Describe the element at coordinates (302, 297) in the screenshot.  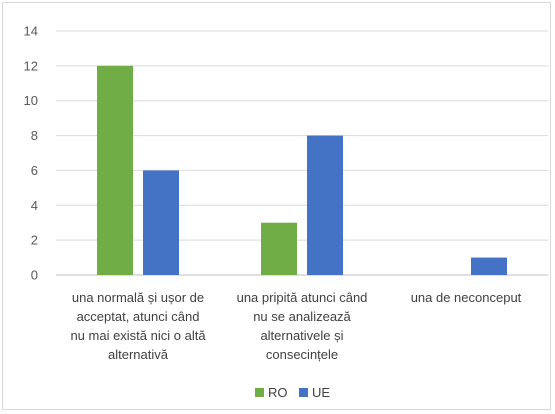
I see `x-category-label-line: una pripită atunci când` at that location.